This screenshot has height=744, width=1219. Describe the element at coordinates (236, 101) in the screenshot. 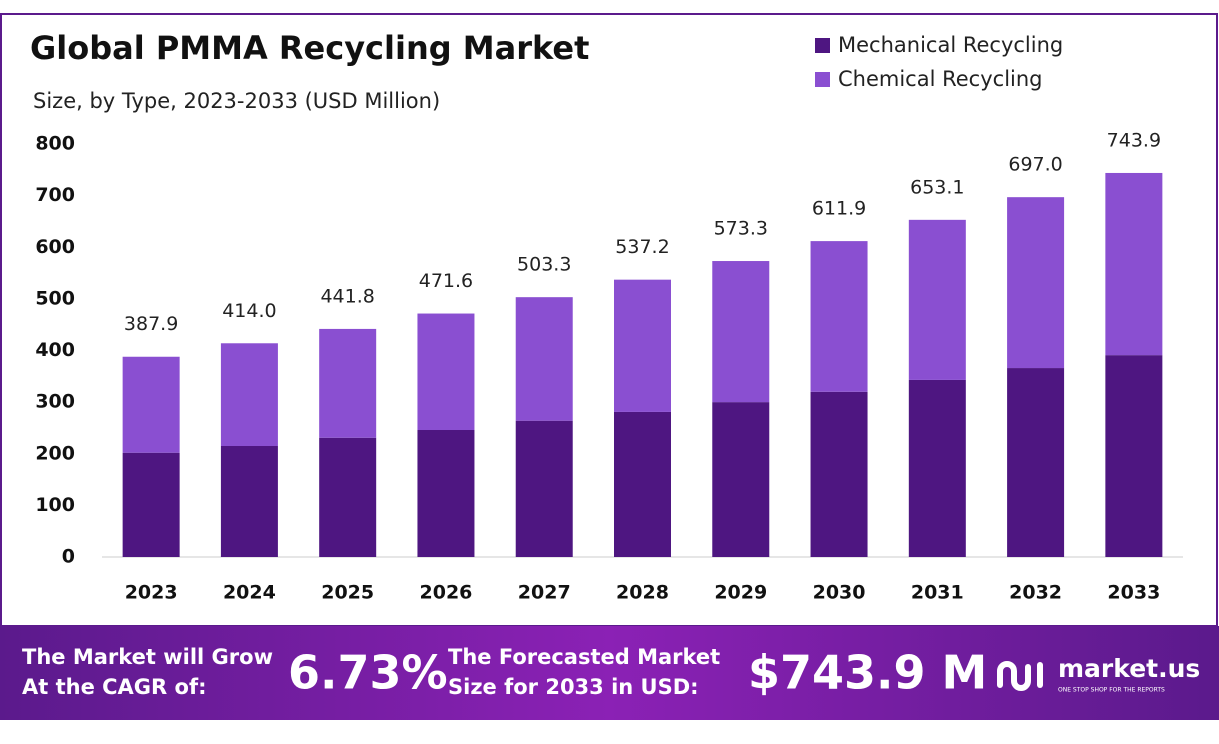

I see `chart-subtitle: Size, by Type, 2023-2033 (USD Million)` at that location.